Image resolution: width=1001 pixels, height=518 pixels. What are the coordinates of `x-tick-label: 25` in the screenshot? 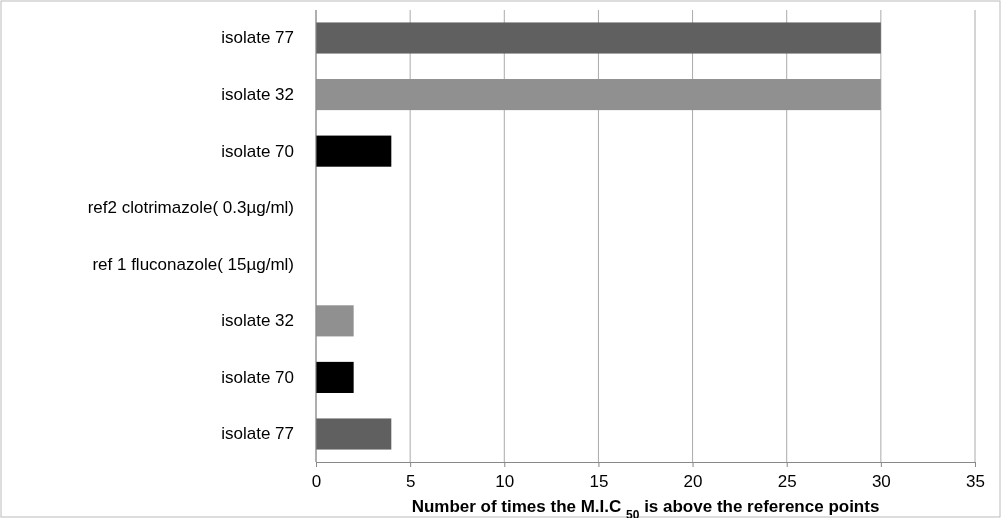 It's located at (787, 481).